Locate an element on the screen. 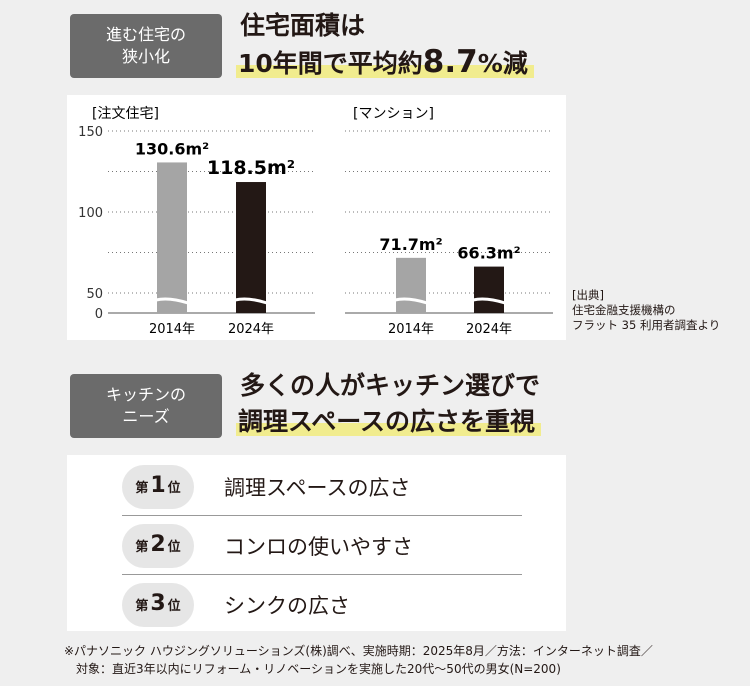 This screenshot has width=750, height=686. section-tag-kitchen: キッチンの ニーズ is located at coordinates (146, 406).